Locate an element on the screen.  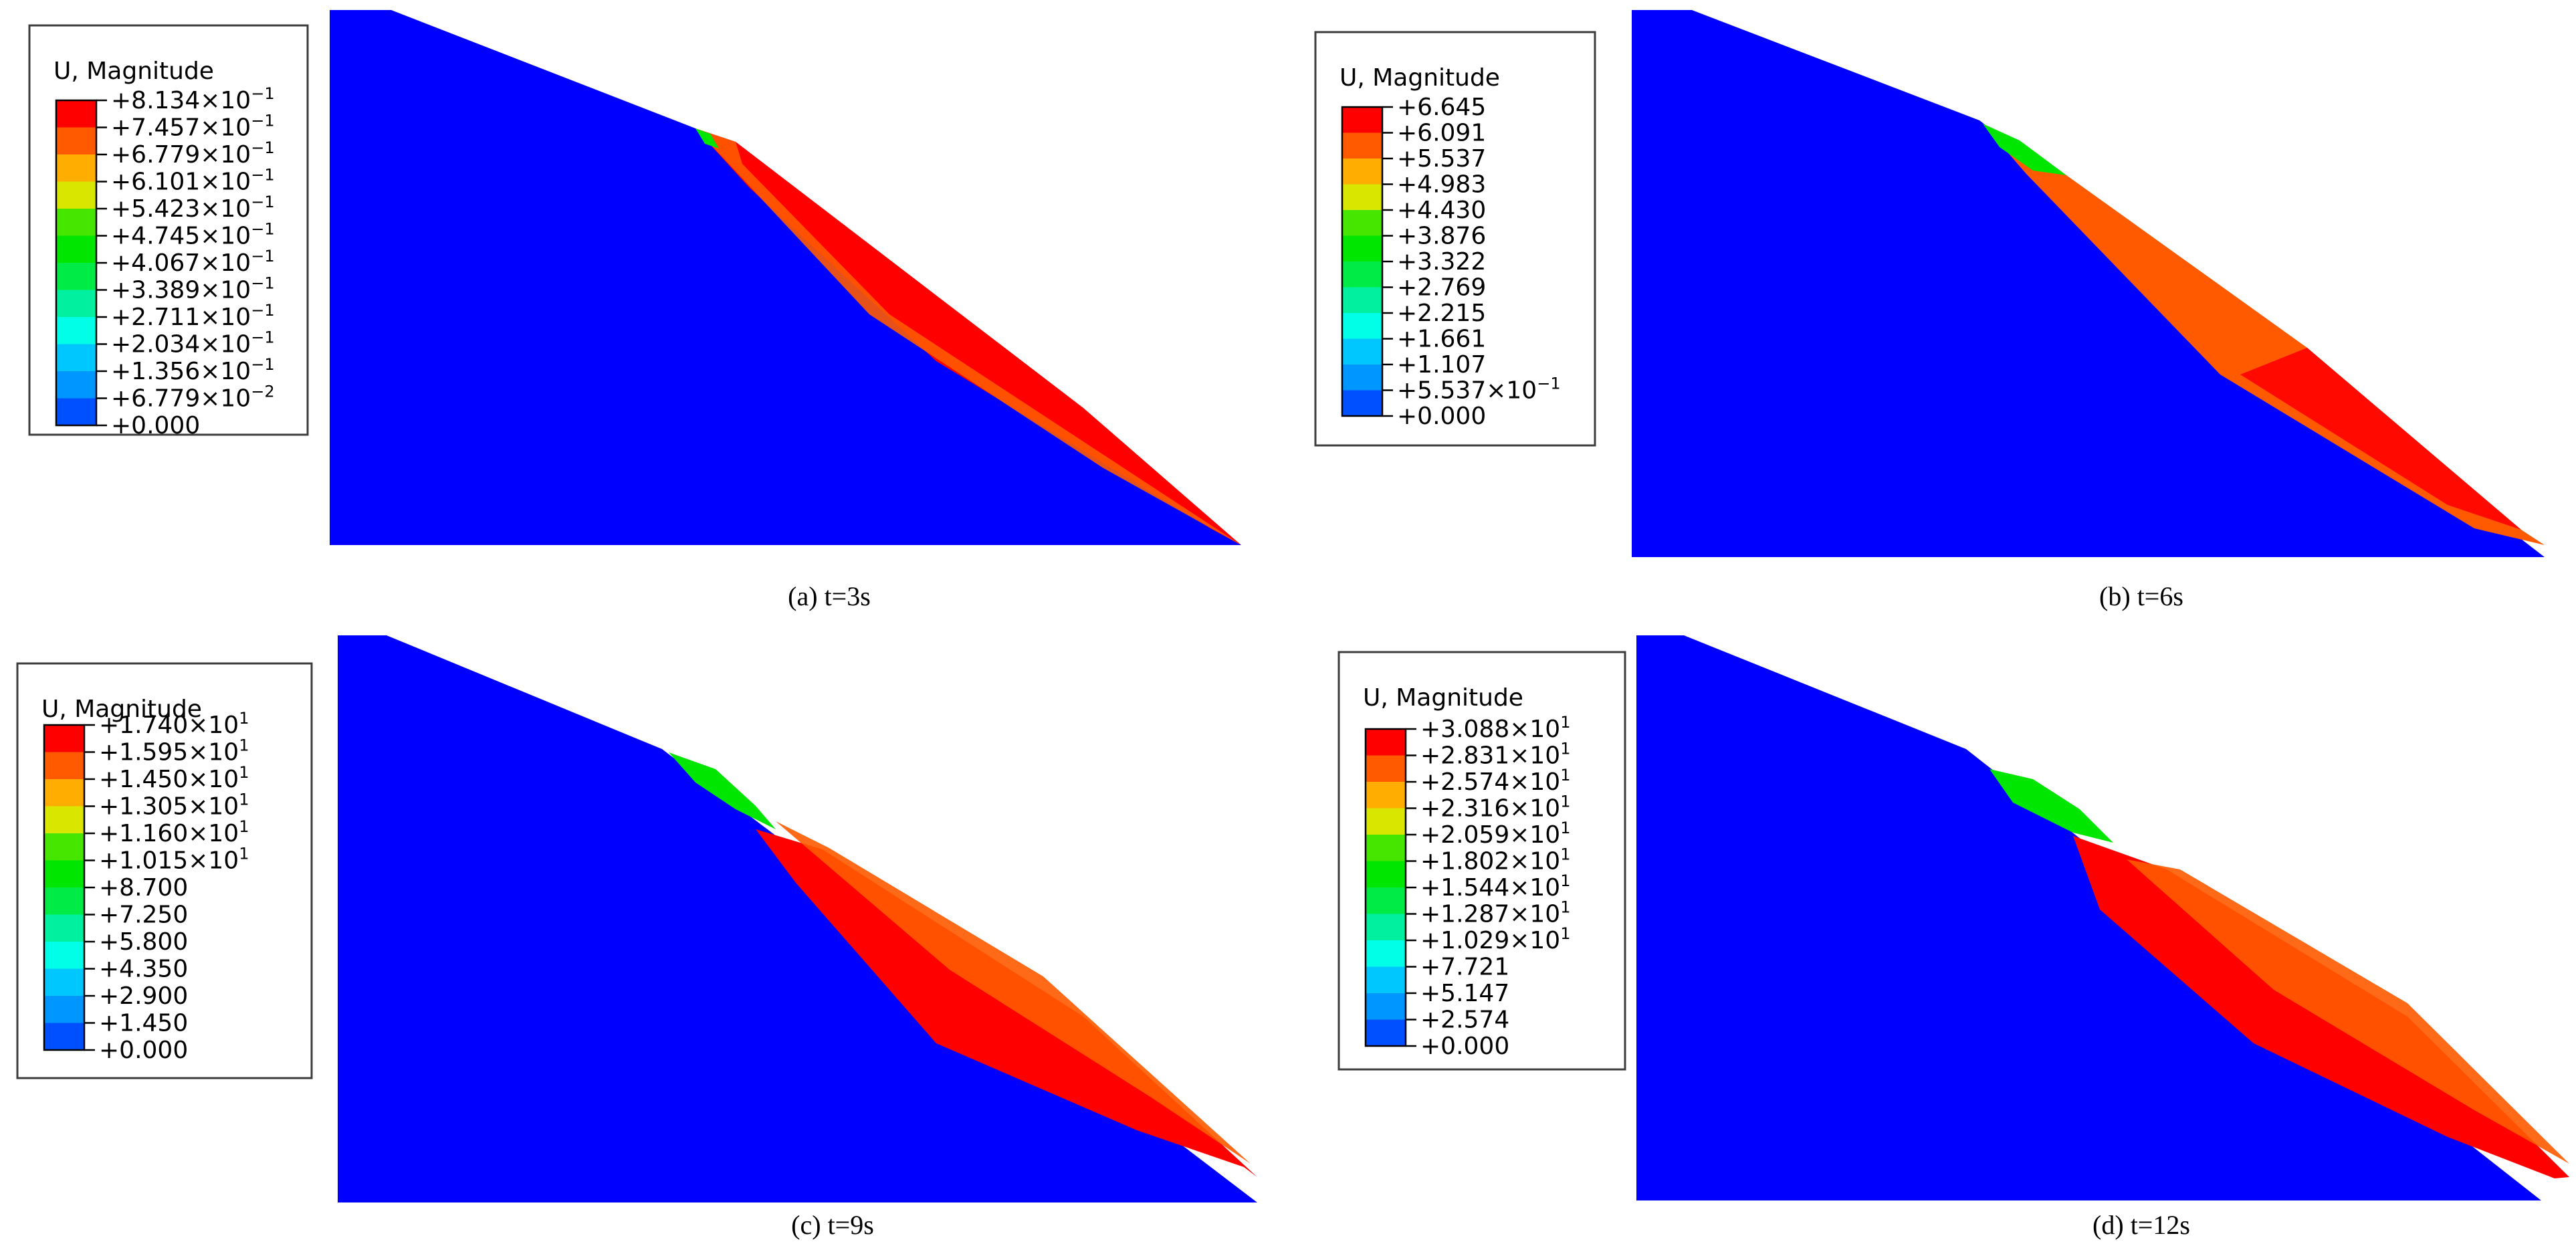
legend-label: +7.457×10−1 is located at coordinates (193, 127).